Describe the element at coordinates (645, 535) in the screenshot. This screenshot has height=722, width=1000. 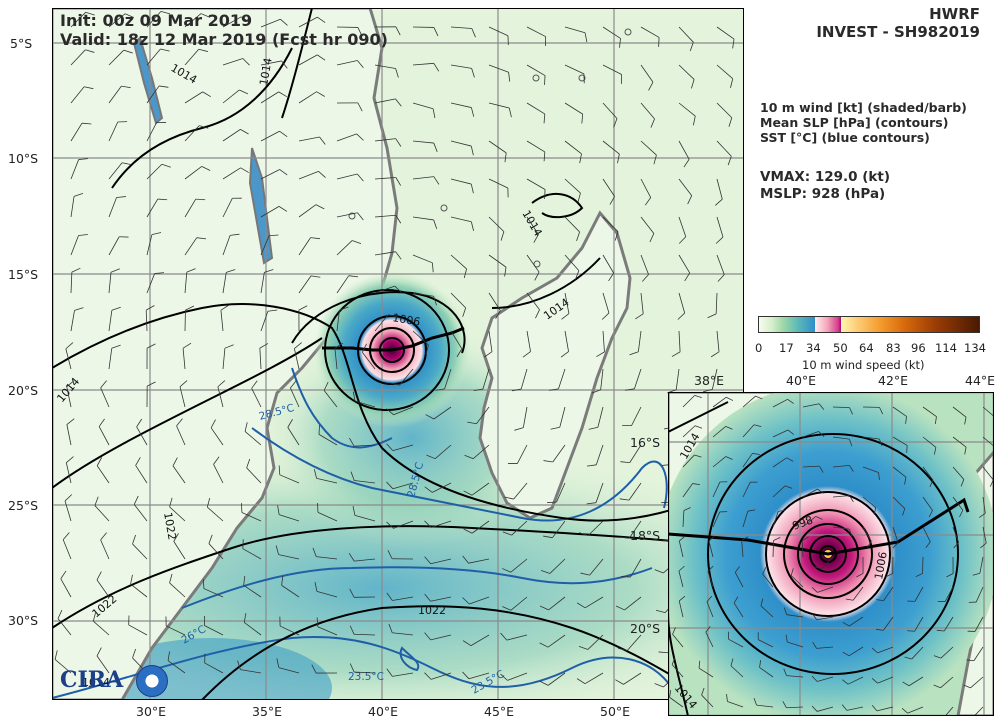
I see `inset-lat-label: 18°S` at that location.